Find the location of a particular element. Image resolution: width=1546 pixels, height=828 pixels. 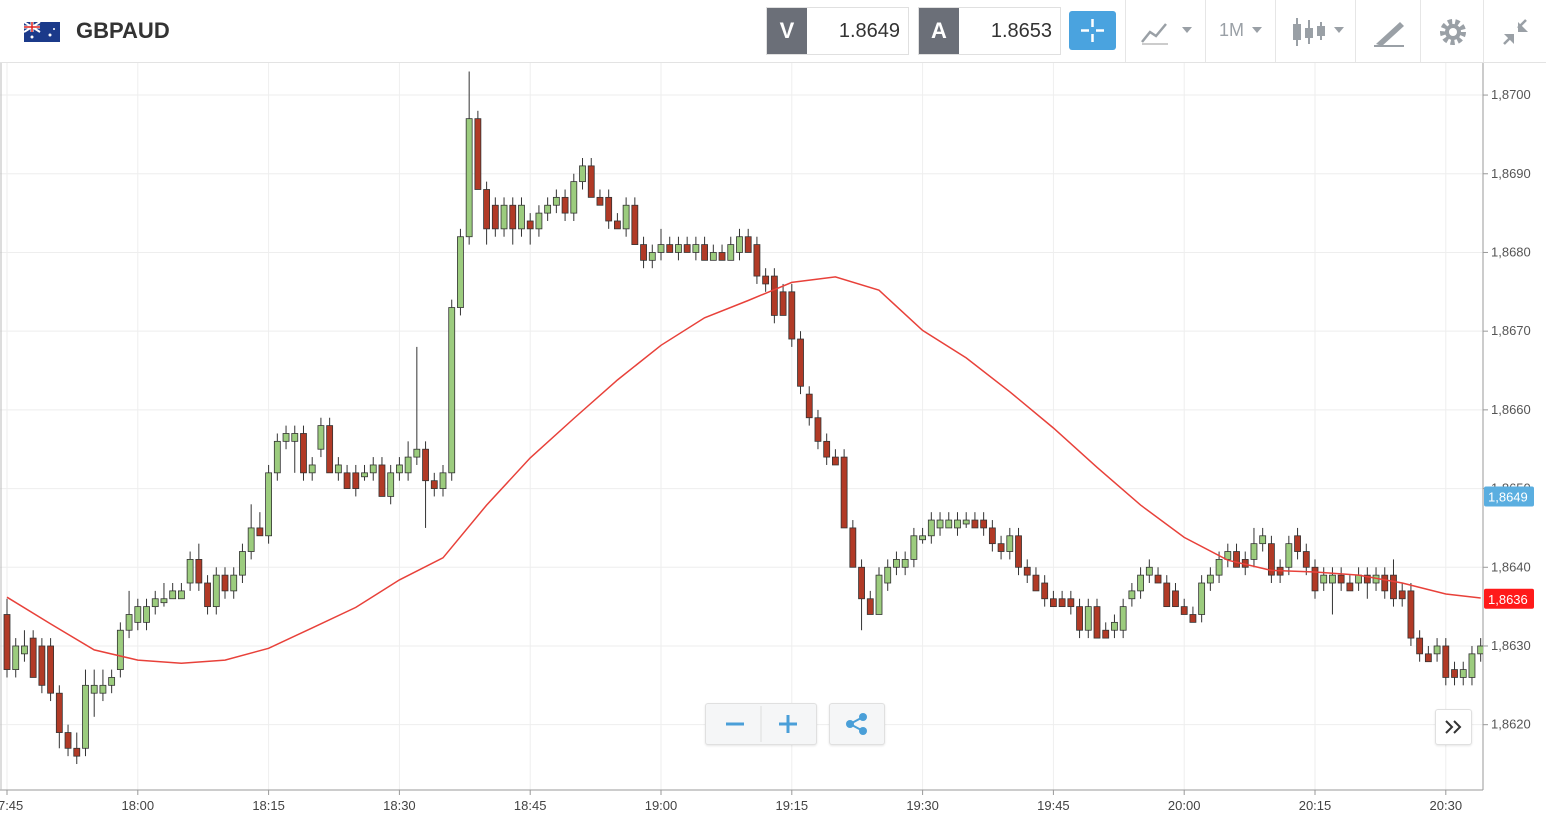

collapse-icon is located at coordinates (1515, 32).